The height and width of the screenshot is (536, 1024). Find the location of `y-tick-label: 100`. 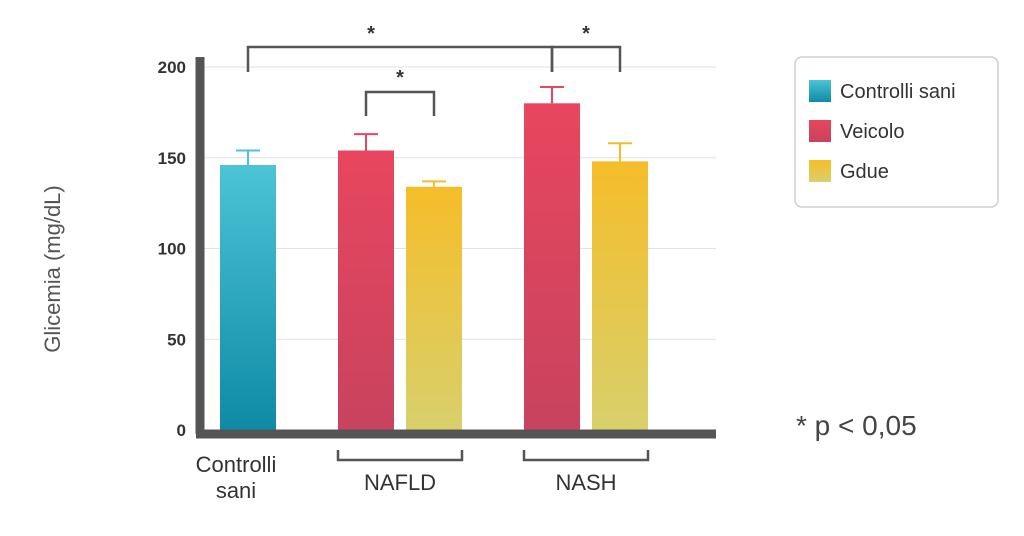

y-tick-label: 100 is located at coordinates (172, 249).